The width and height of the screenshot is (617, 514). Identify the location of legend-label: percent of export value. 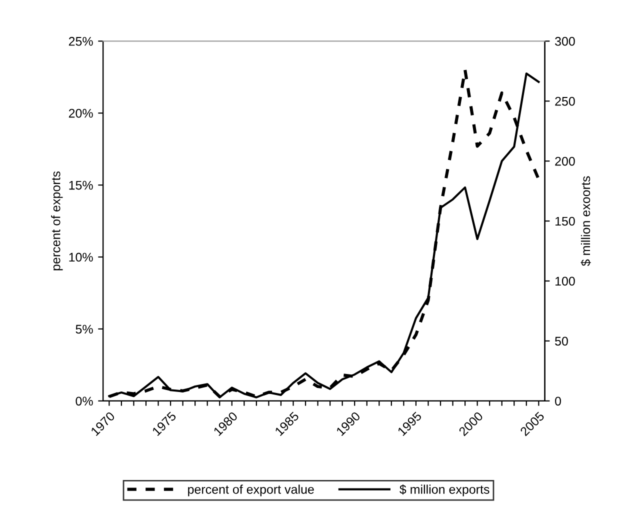
(251, 490).